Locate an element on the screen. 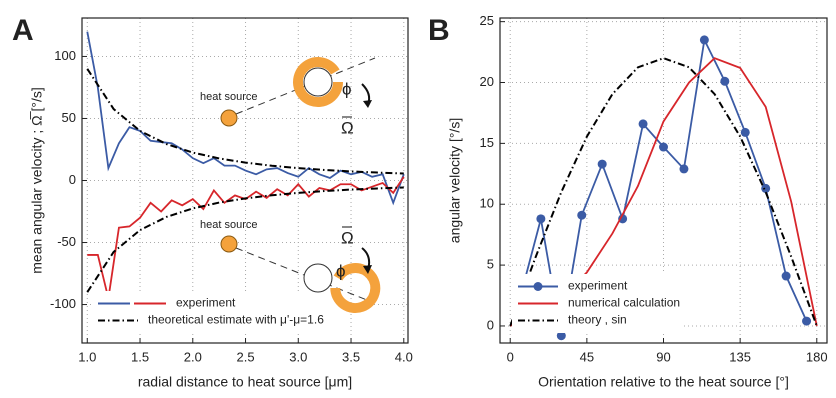 This screenshot has width=836, height=398. y-tick-label: 15 is located at coordinates (487, 142).